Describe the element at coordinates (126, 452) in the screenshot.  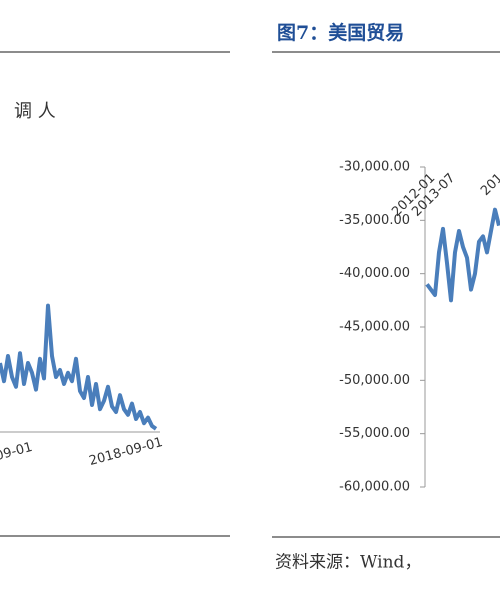
I see `x-tick-label: 2018-09-01` at that location.